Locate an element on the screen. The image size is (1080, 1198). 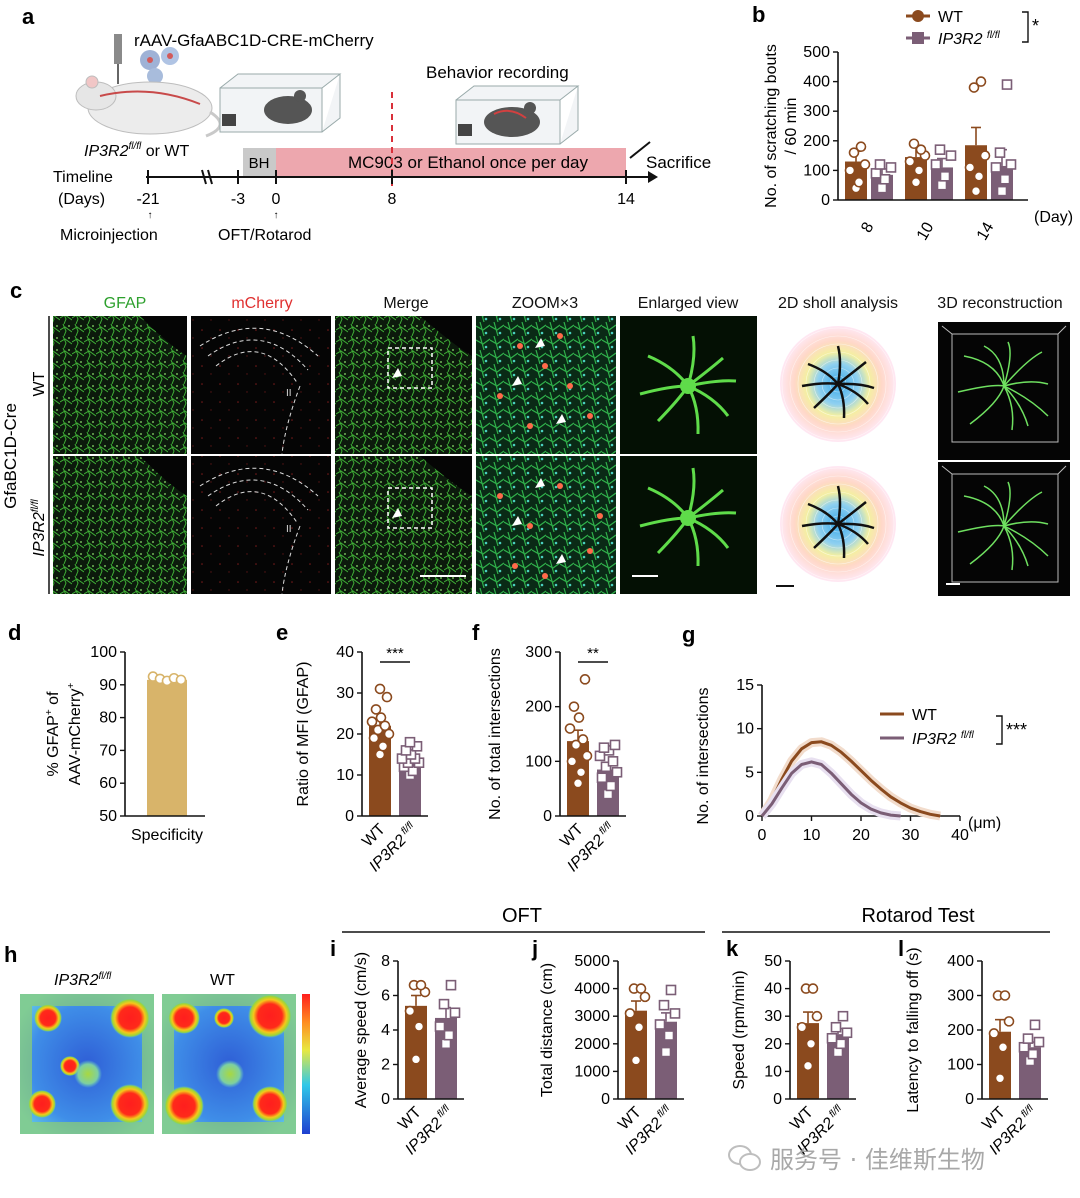
legend-bracket is located at coordinates (999, 730).